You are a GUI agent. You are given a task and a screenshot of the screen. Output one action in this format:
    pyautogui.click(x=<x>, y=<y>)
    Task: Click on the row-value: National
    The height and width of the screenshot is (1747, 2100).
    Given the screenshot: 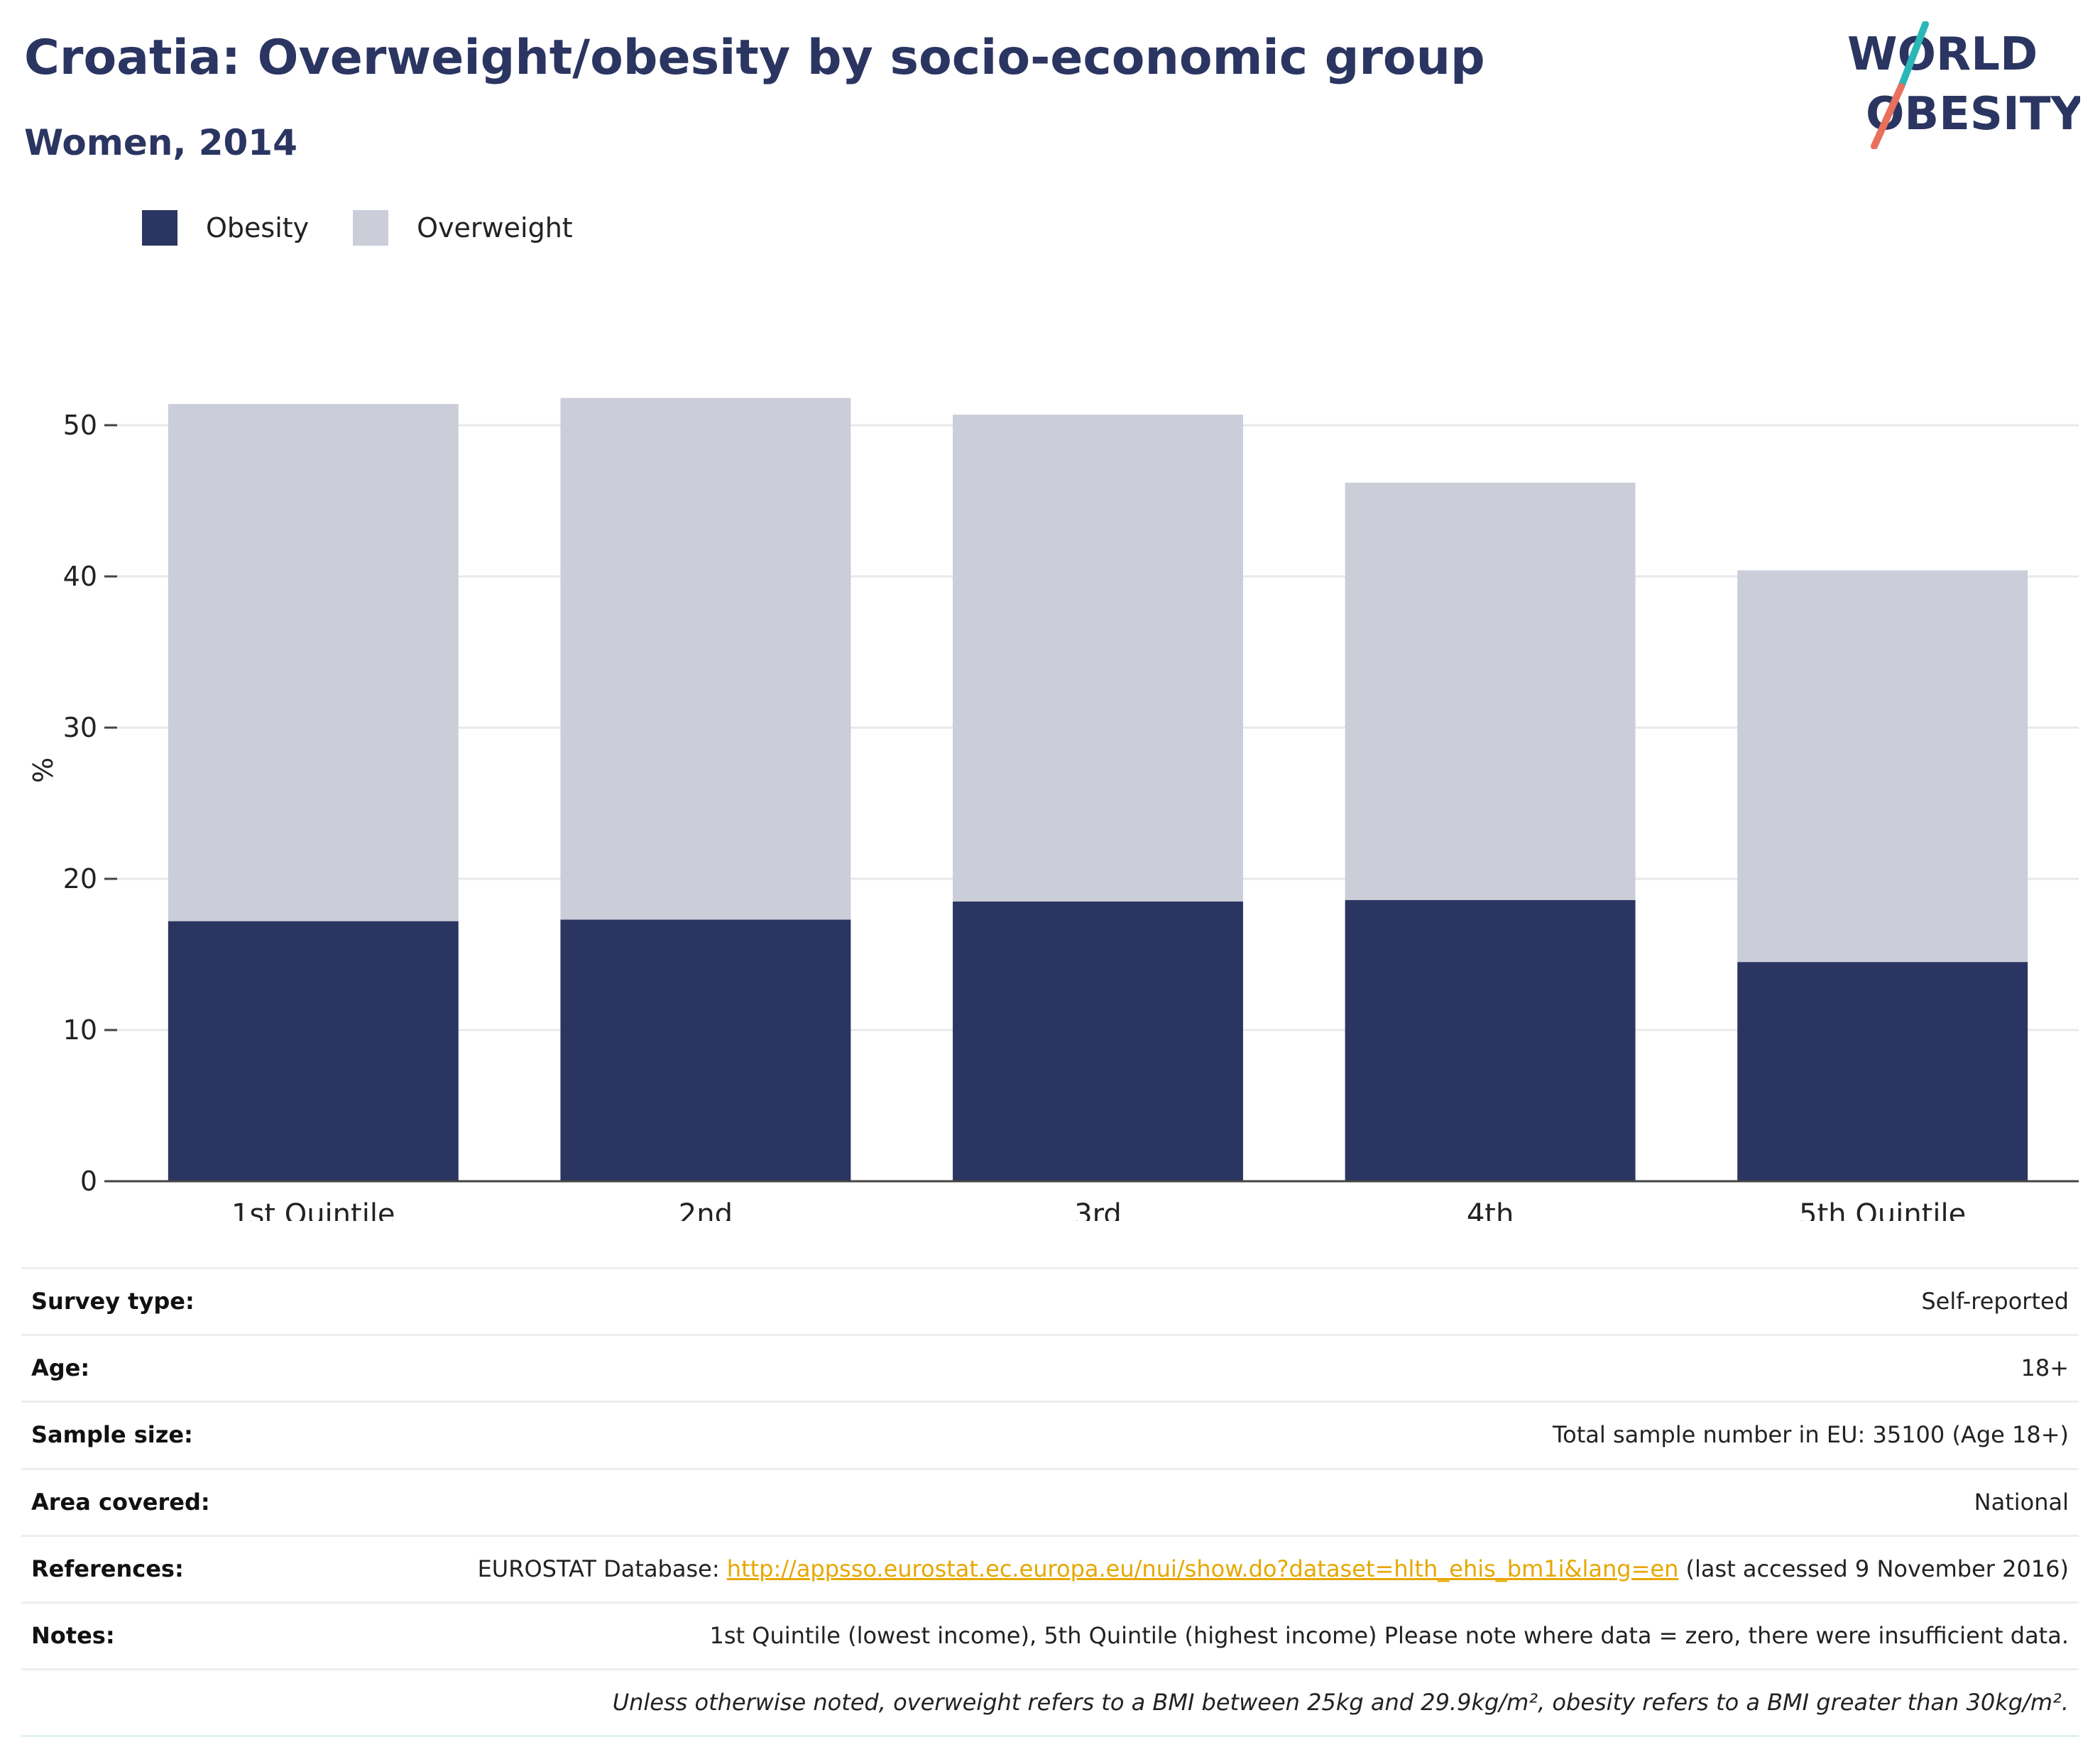 What is the action you would take?
    pyautogui.click(x=1259, y=1501)
    